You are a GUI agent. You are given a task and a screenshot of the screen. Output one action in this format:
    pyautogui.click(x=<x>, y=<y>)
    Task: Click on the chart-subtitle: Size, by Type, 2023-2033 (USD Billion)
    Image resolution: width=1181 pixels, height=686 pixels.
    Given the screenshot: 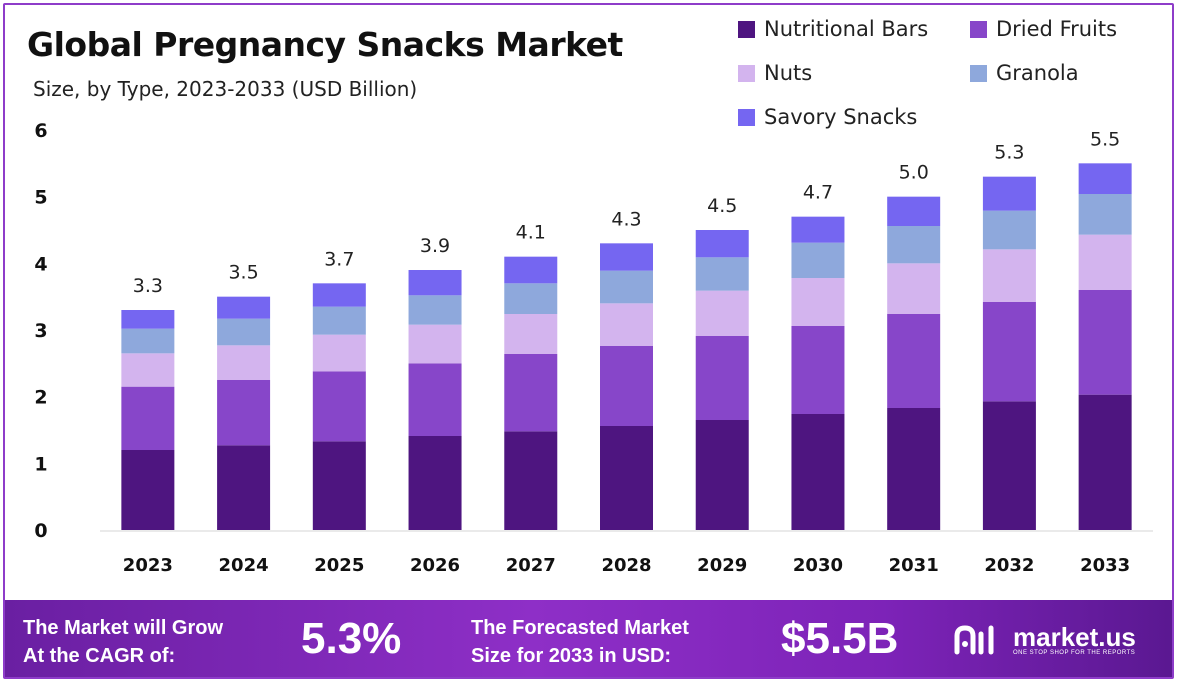 What is the action you would take?
    pyautogui.click(x=225, y=89)
    